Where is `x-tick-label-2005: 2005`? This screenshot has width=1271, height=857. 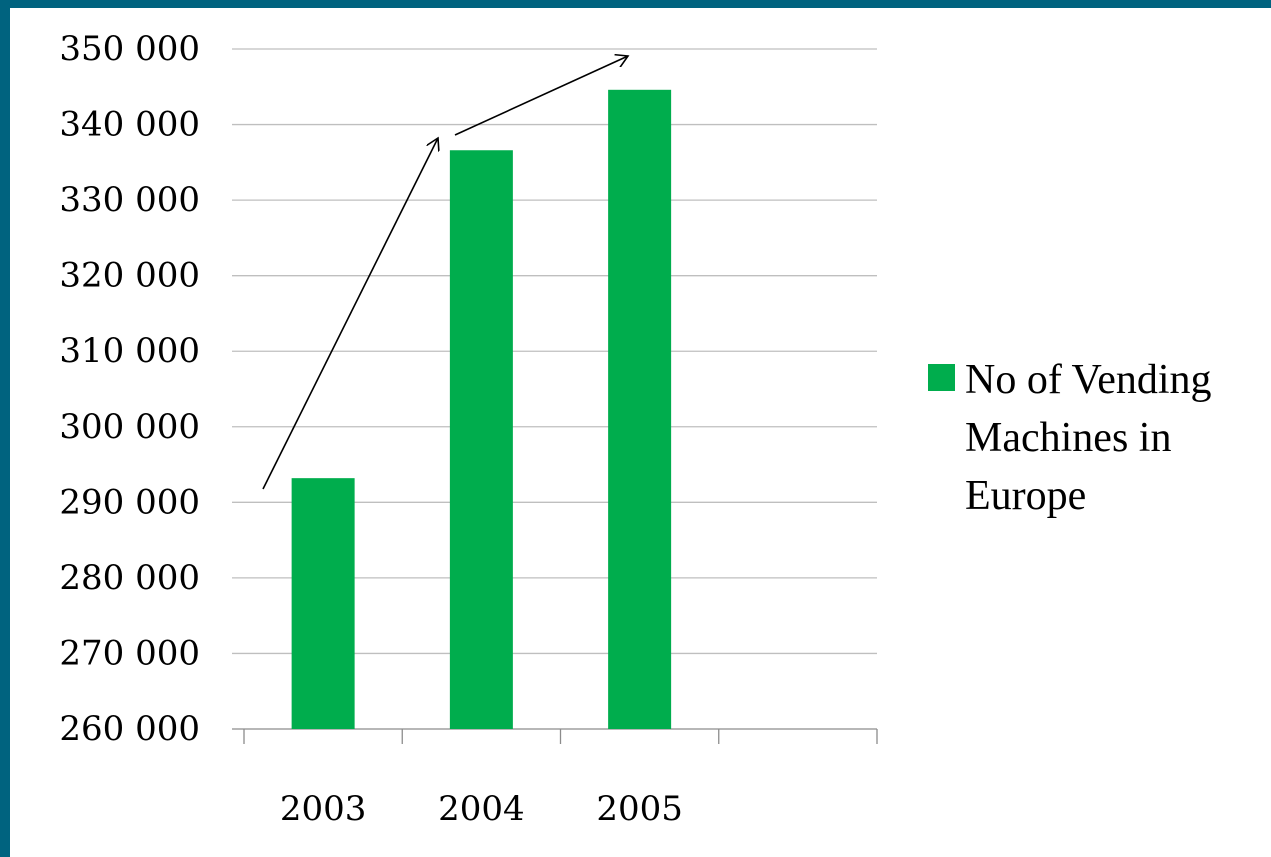 x-tick-label-2005: 2005 is located at coordinates (639, 809).